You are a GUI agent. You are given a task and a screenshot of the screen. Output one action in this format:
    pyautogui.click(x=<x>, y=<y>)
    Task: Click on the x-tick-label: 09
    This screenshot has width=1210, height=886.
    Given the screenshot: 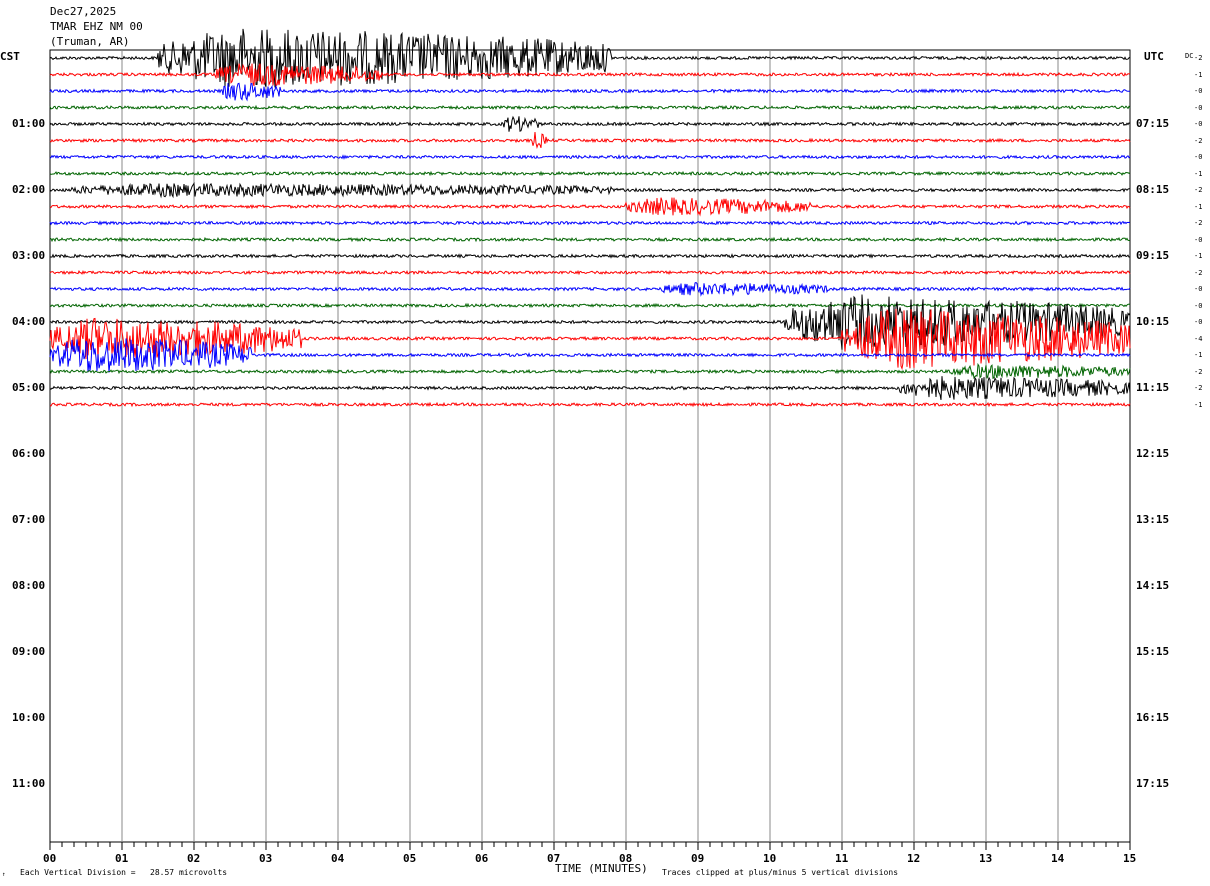 What is the action you would take?
    pyautogui.click(x=698, y=858)
    